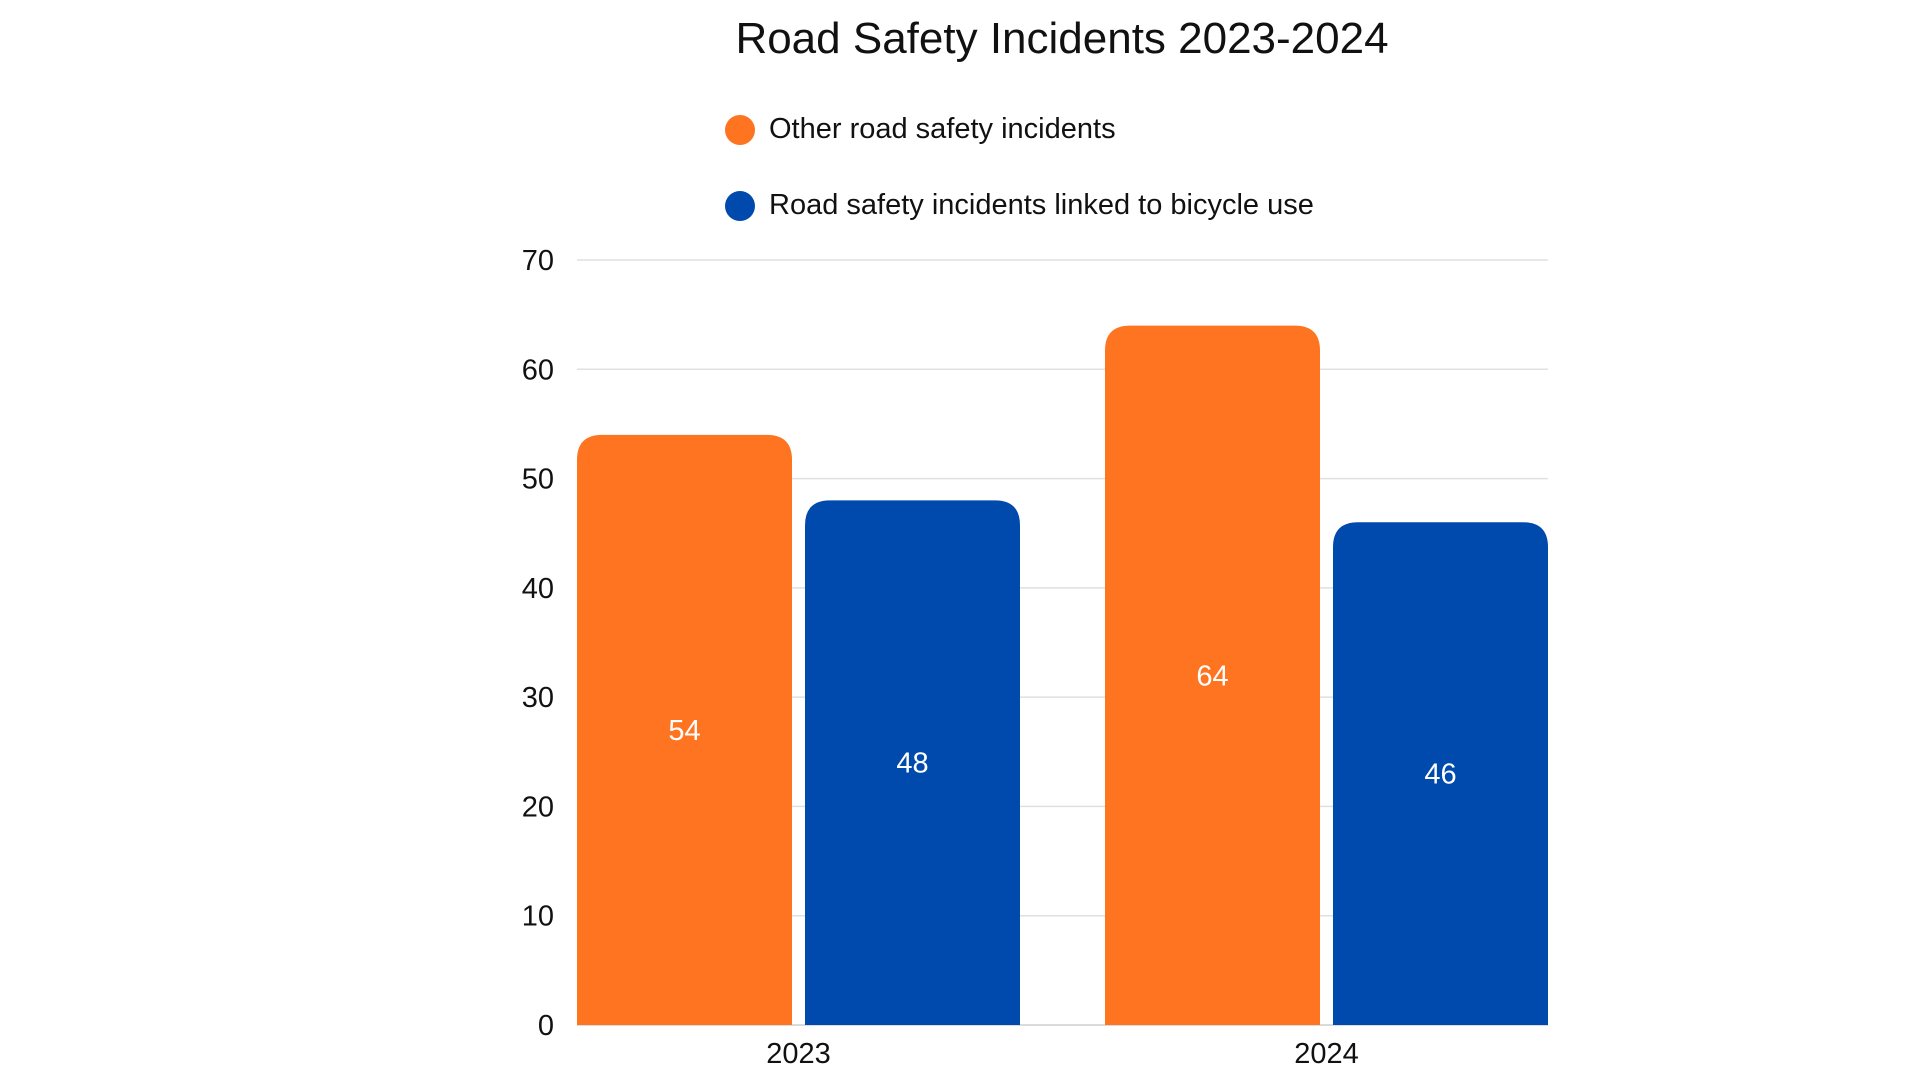  I want to click on y-tick-label: 0, so click(546, 1026).